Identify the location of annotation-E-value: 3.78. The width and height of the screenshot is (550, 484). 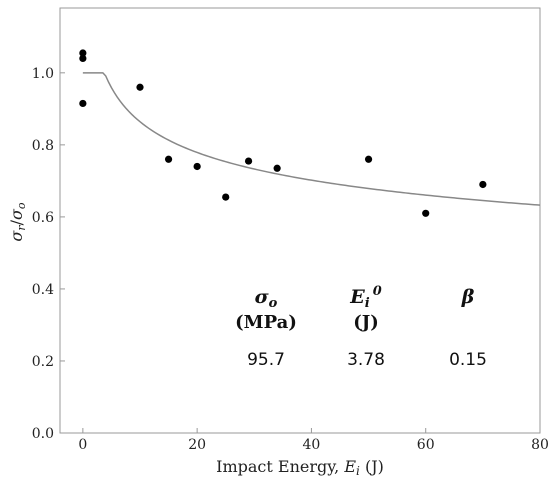
(366, 360).